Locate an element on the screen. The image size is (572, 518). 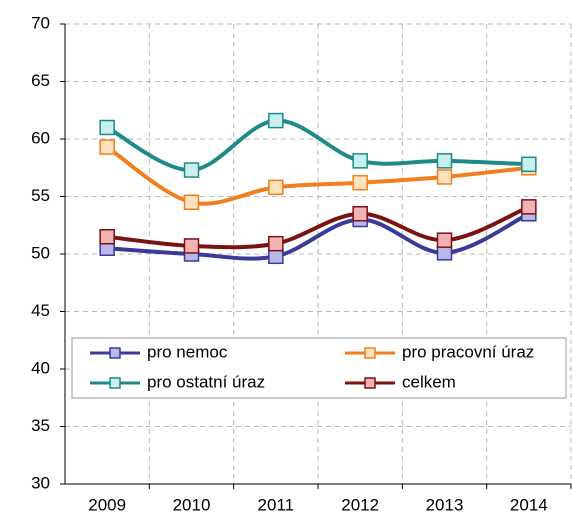
legend-label: pro ostatní úraz is located at coordinates (206, 381).